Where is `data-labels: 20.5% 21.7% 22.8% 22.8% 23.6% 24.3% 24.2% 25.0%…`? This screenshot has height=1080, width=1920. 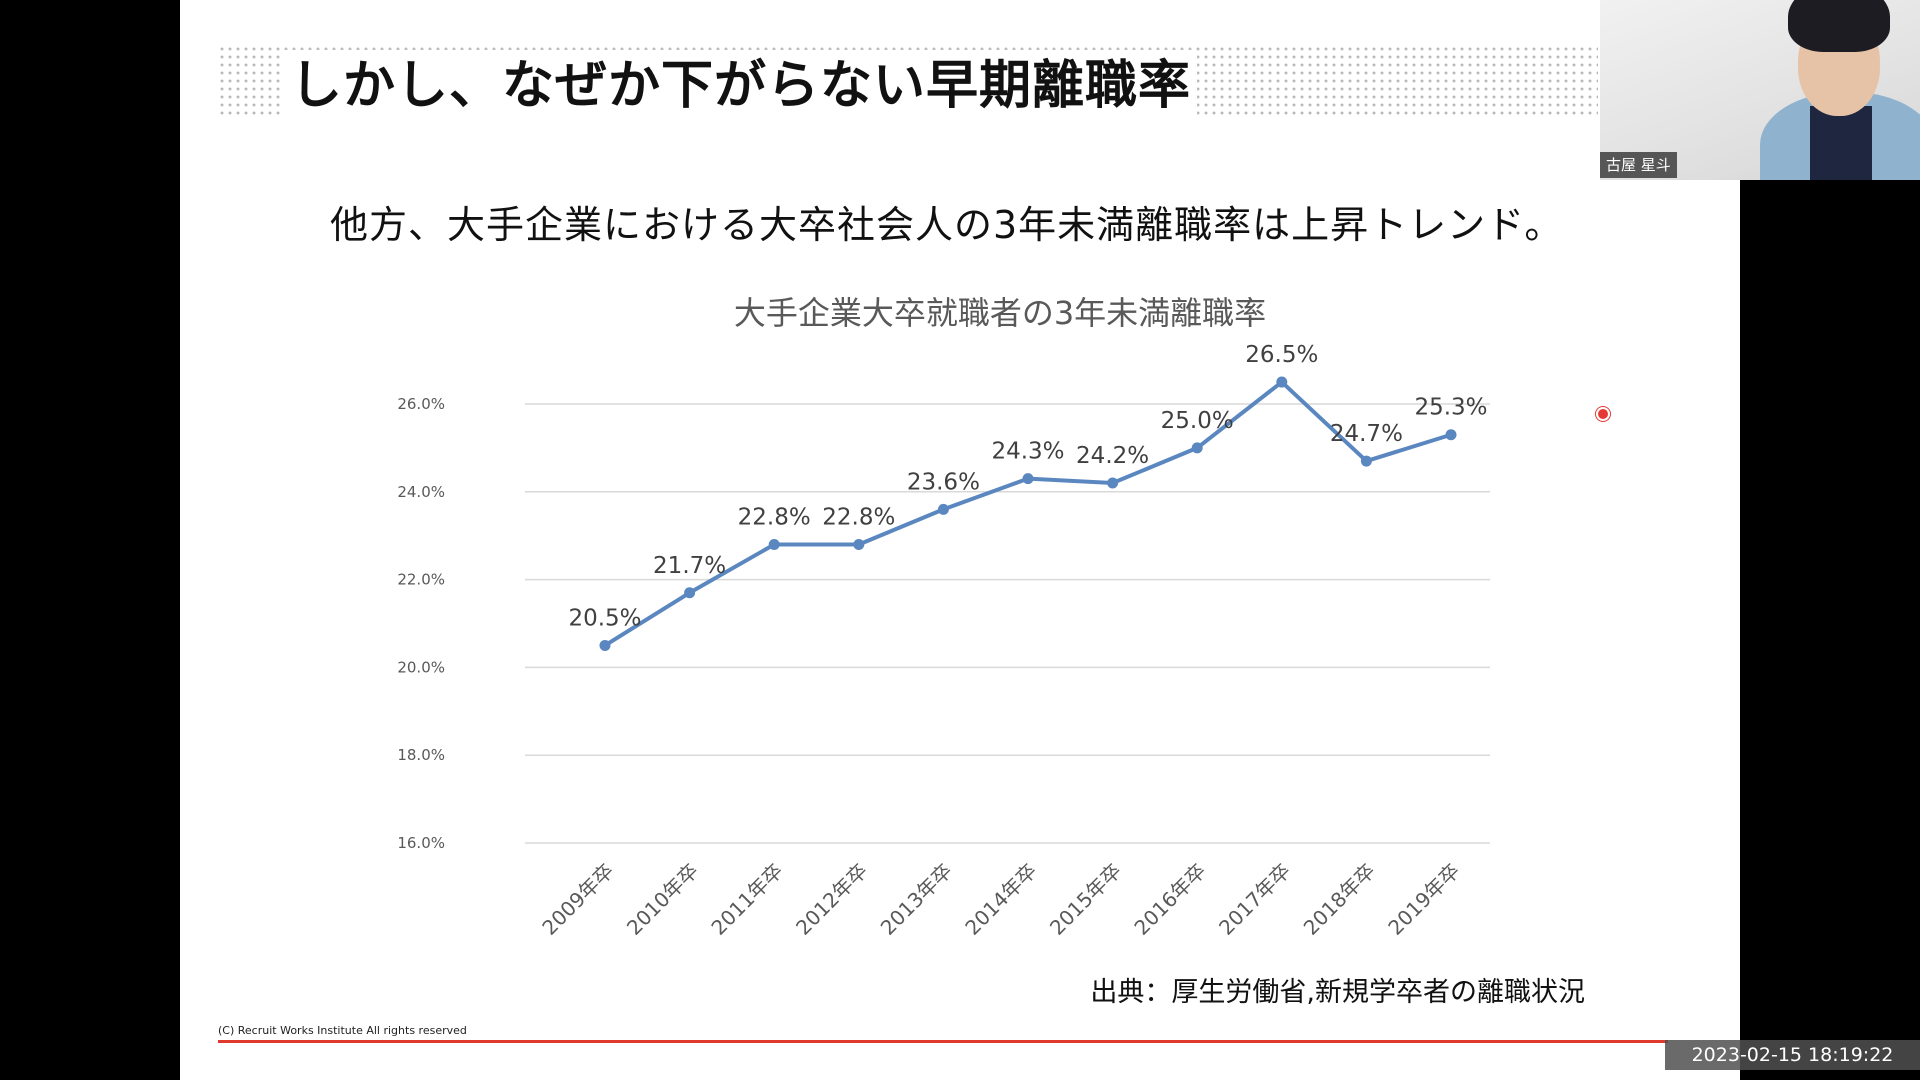 data-labels: 20.5% 21.7% 22.8% 22.8% 23.6% 24.3% 24.2% 25.0%… is located at coordinates (1027, 486).